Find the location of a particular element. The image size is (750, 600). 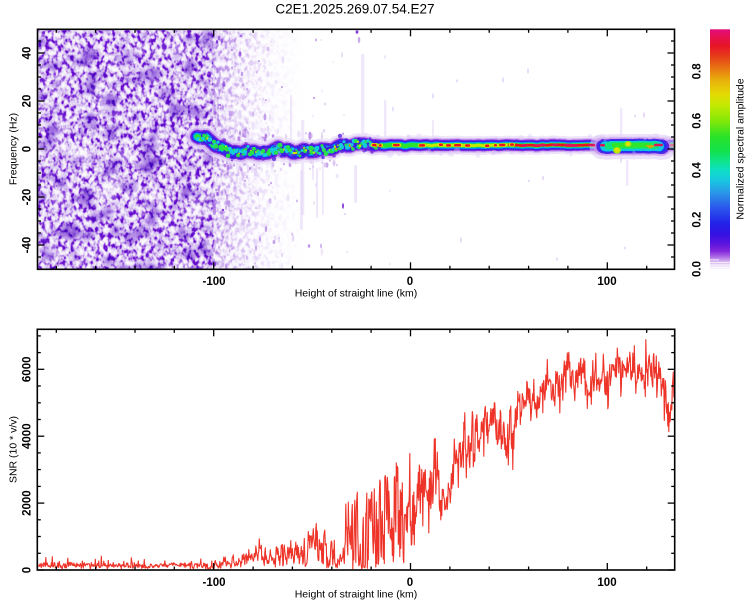

svg-text: 6000 is located at coordinates (28, 370).